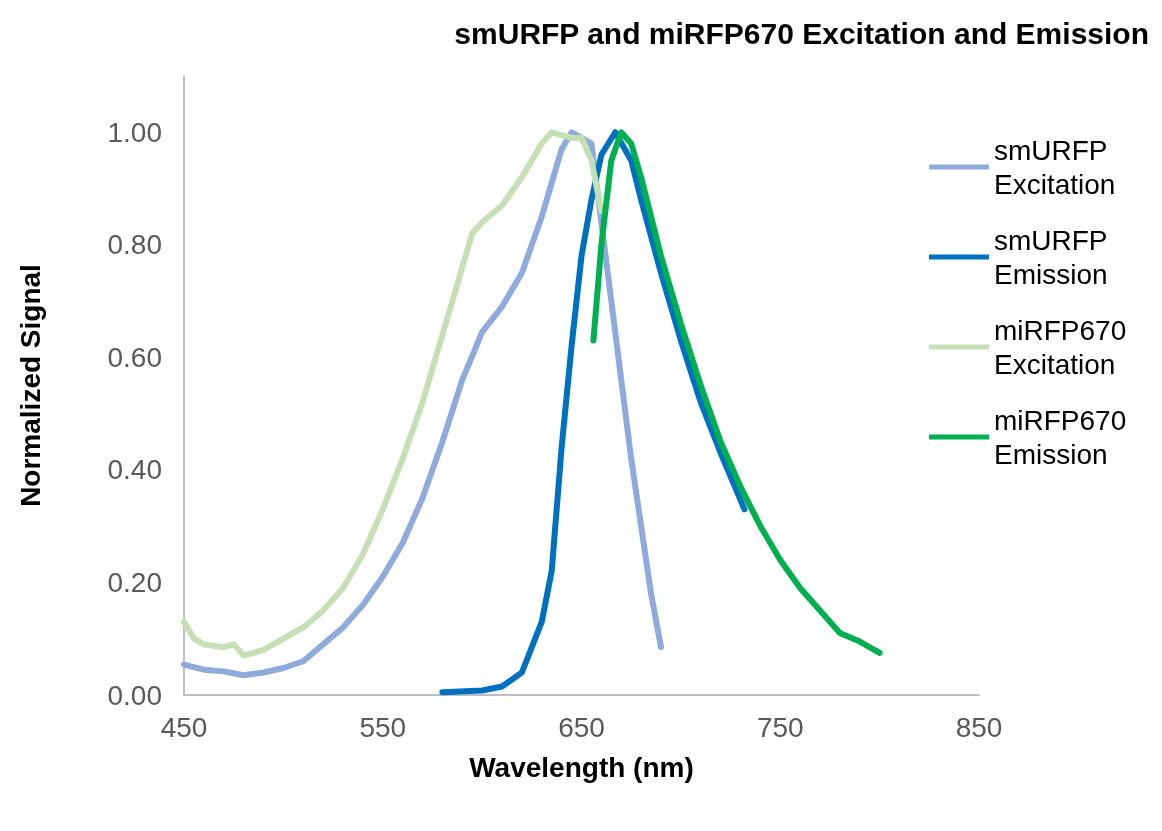  I want to click on y-tick-label: 1.00, so click(134, 132).